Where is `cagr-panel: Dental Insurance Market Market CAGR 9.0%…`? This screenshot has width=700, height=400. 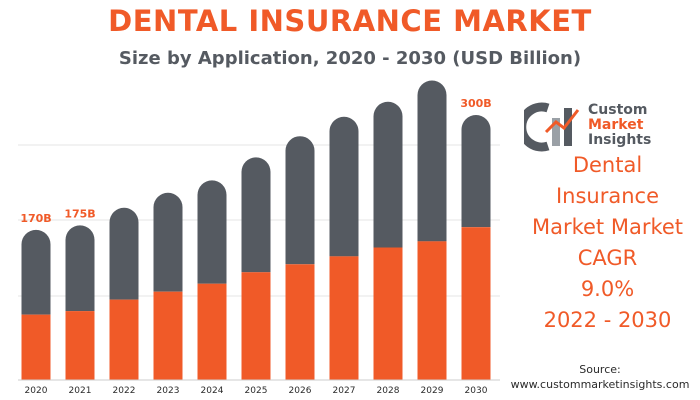 cagr-panel: Dental Insurance Market Market CAGR 9.0%… is located at coordinates (607, 243).